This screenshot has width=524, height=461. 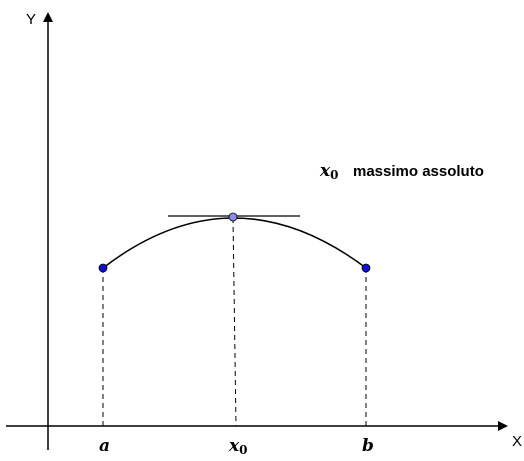 I want to click on function-curve, so click(x=234, y=243).